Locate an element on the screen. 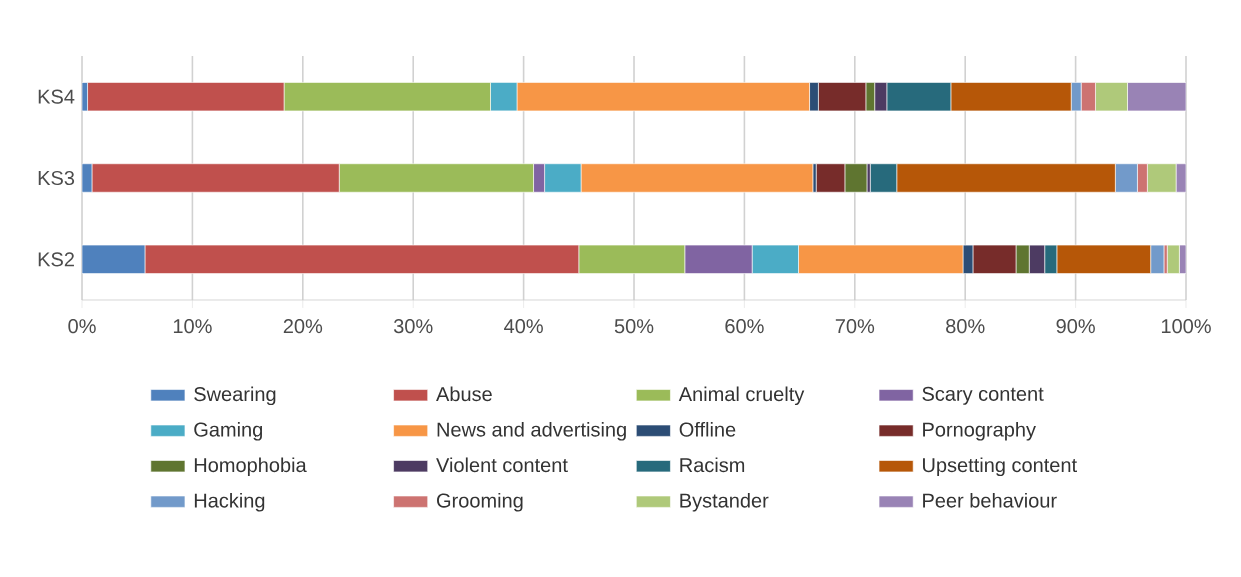  legend-label: Hacking is located at coordinates (229, 502).